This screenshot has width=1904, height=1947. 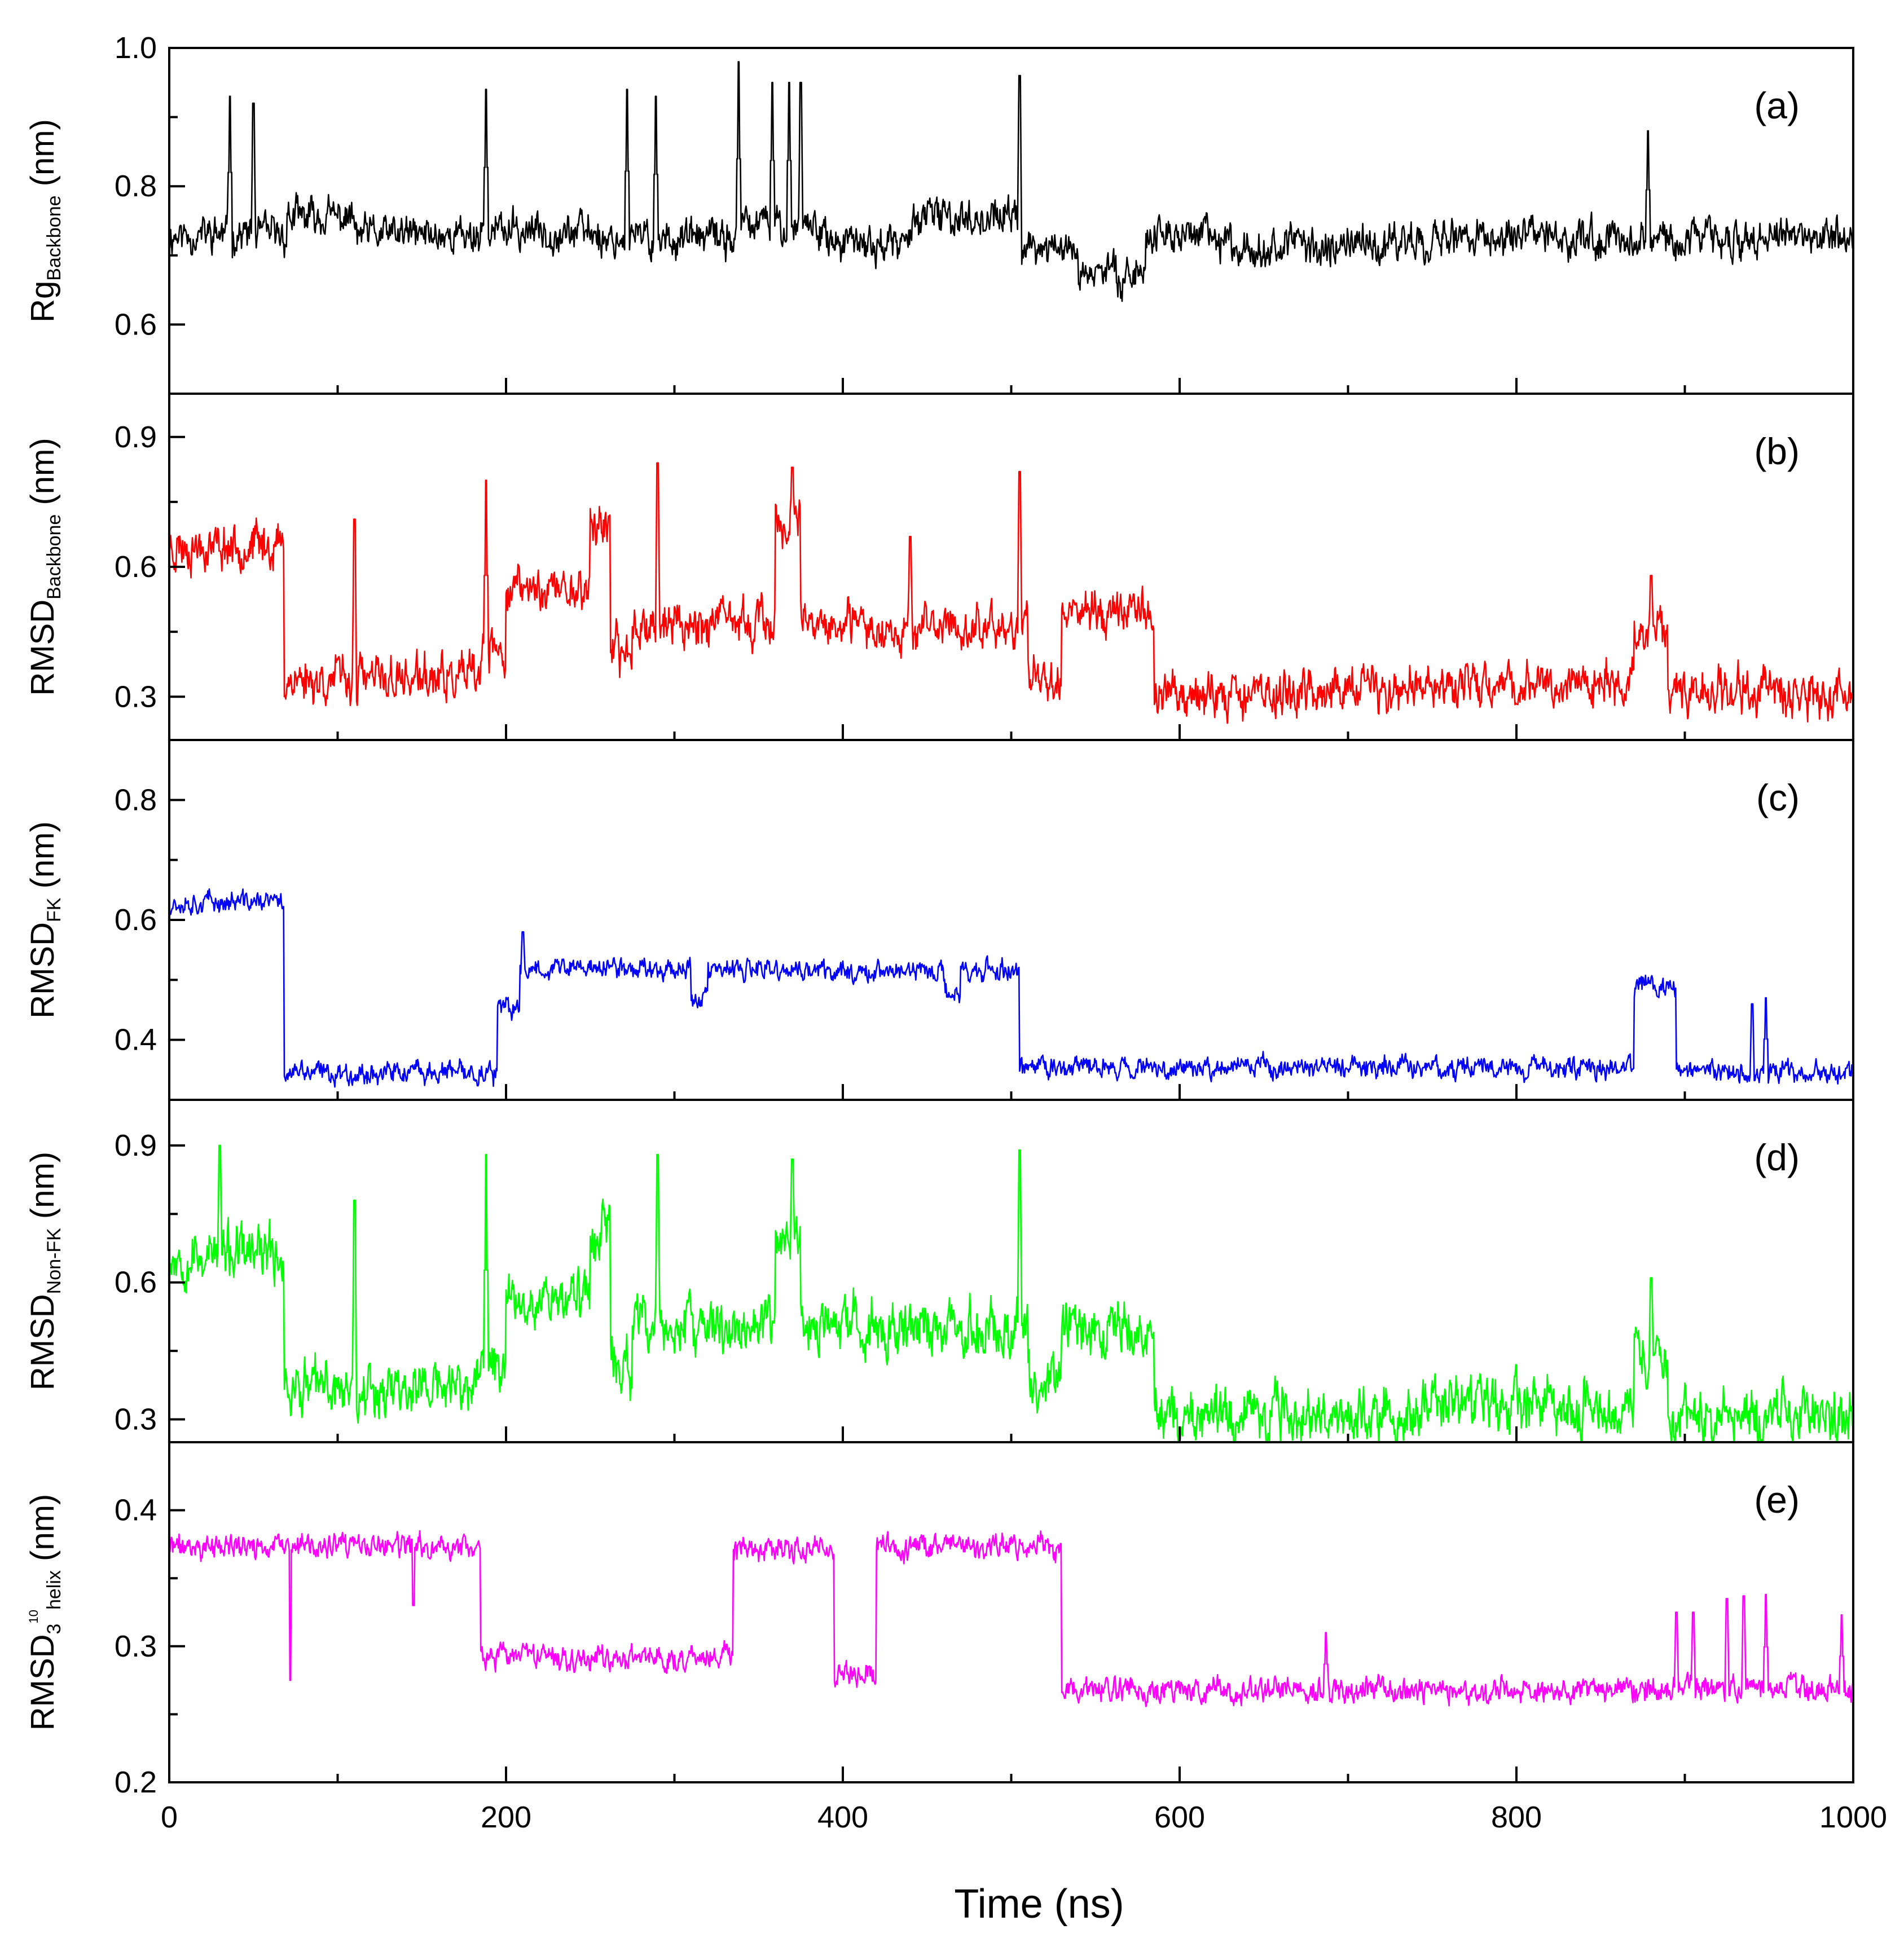 What do you see at coordinates (1039, 1904) in the screenshot?
I see `x-axis-title: Time (ns)` at bounding box center [1039, 1904].